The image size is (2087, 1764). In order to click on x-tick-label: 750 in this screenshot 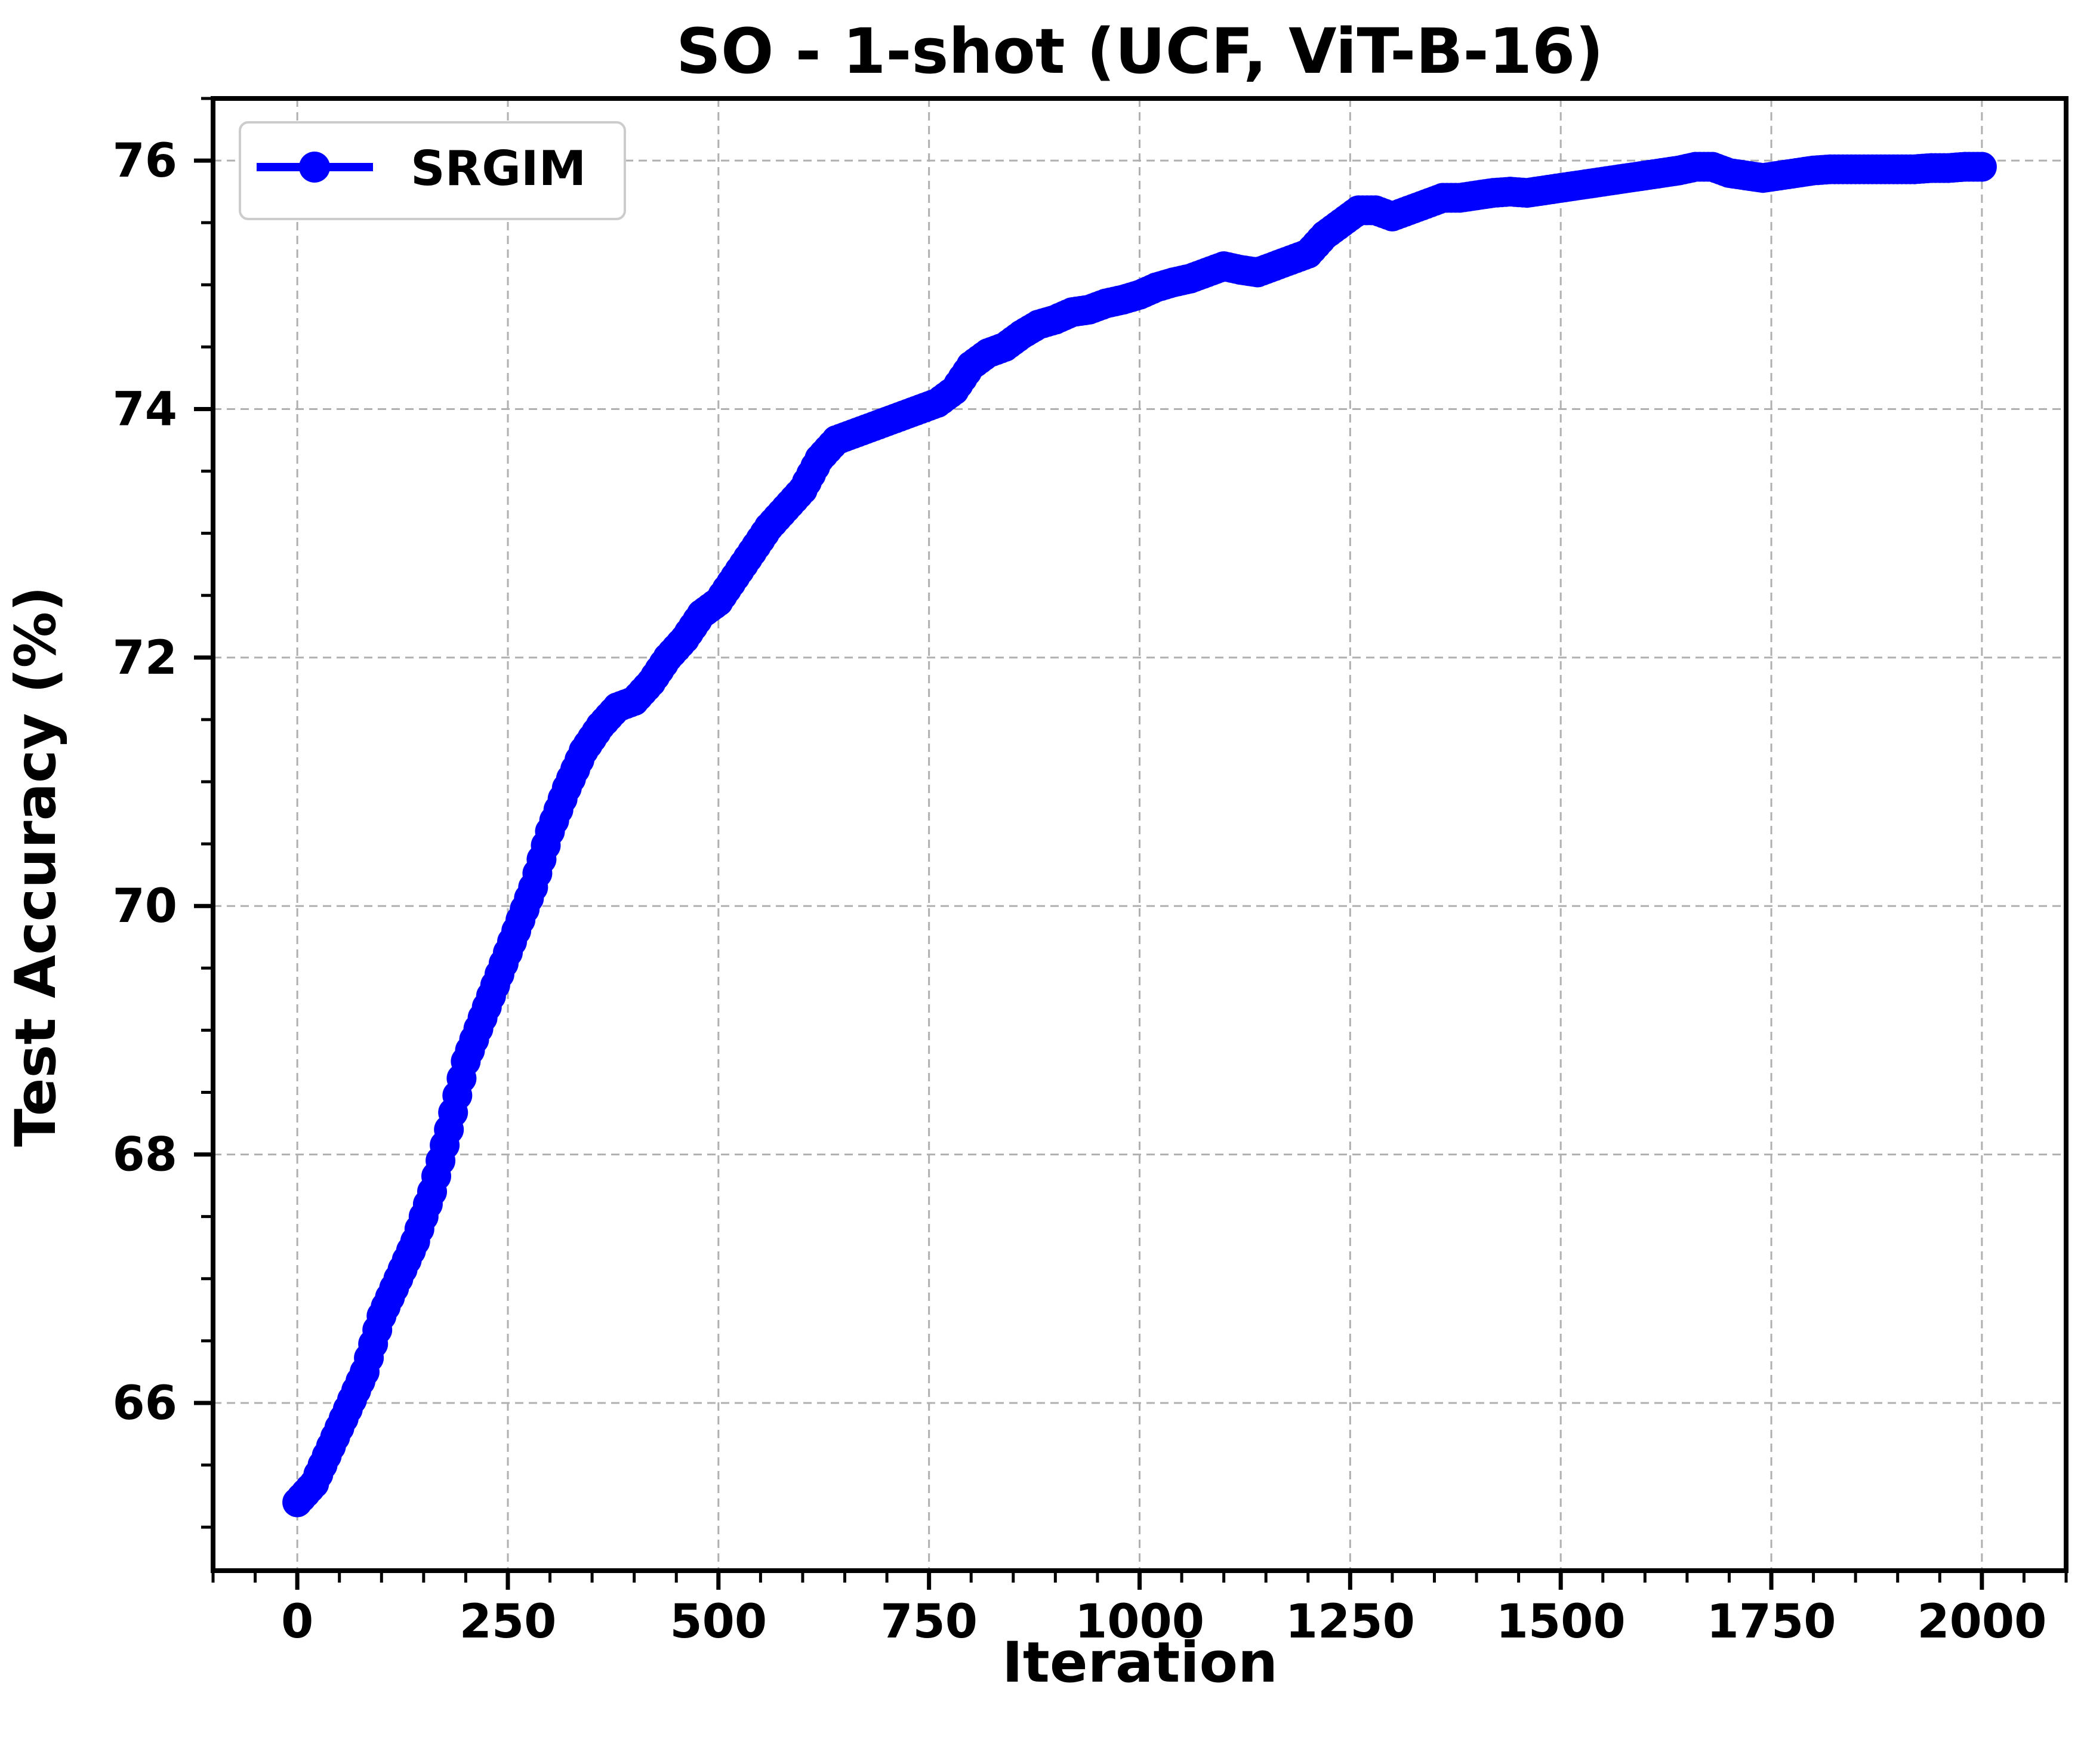, I will do `click(929, 1622)`.